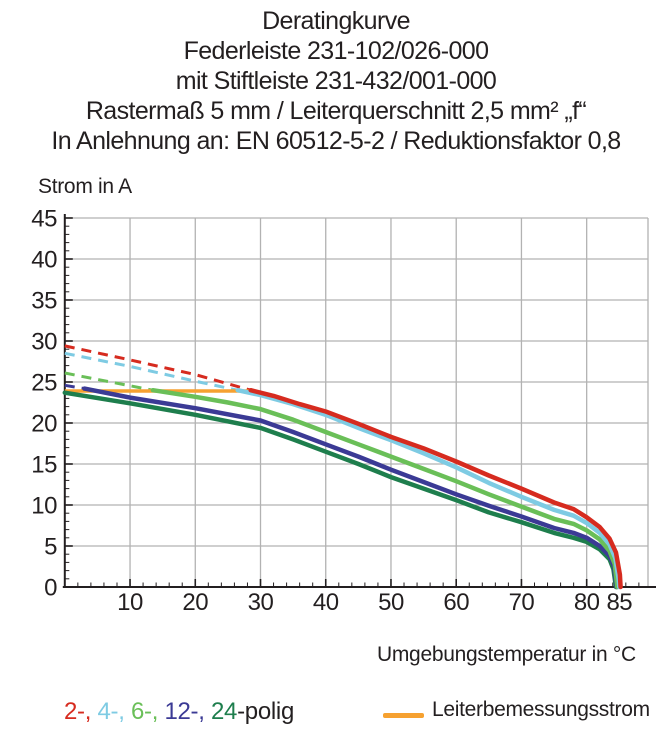  What do you see at coordinates (187, 711) in the screenshot?
I see `legend-pole-item: 12-,` at bounding box center [187, 711].